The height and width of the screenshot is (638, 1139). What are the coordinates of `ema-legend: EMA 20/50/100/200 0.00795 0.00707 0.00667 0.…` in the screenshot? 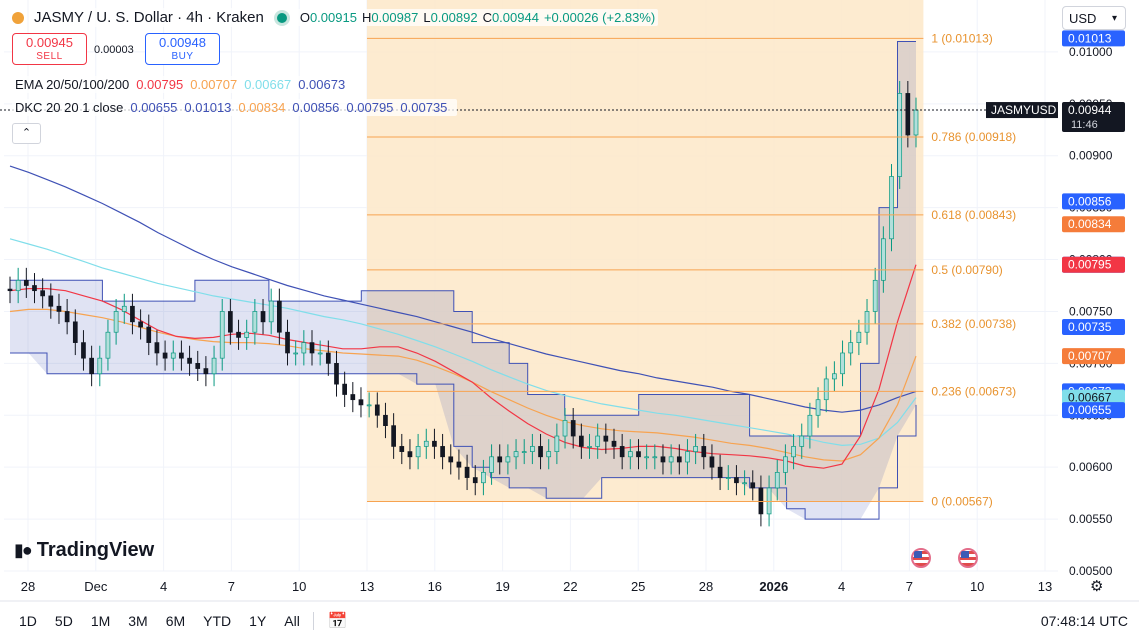 It's located at (184, 84).